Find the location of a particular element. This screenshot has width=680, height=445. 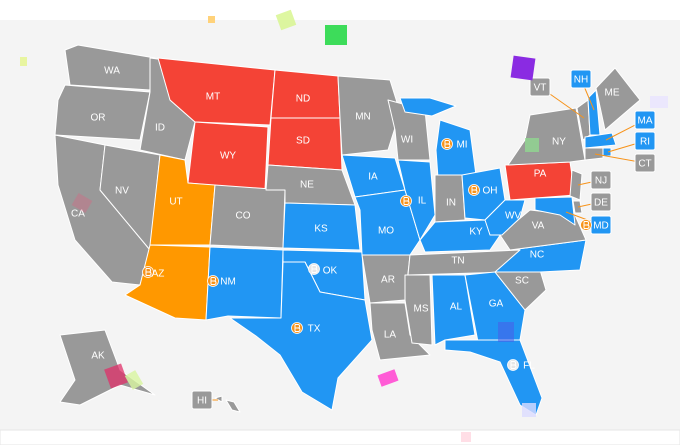

state-label: FL is located at coordinates (529, 366).